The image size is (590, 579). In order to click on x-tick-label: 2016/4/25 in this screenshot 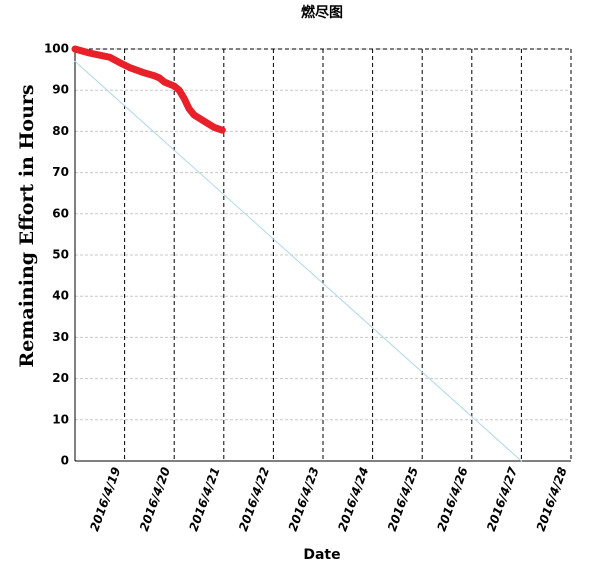, I will do `click(403, 499)`.